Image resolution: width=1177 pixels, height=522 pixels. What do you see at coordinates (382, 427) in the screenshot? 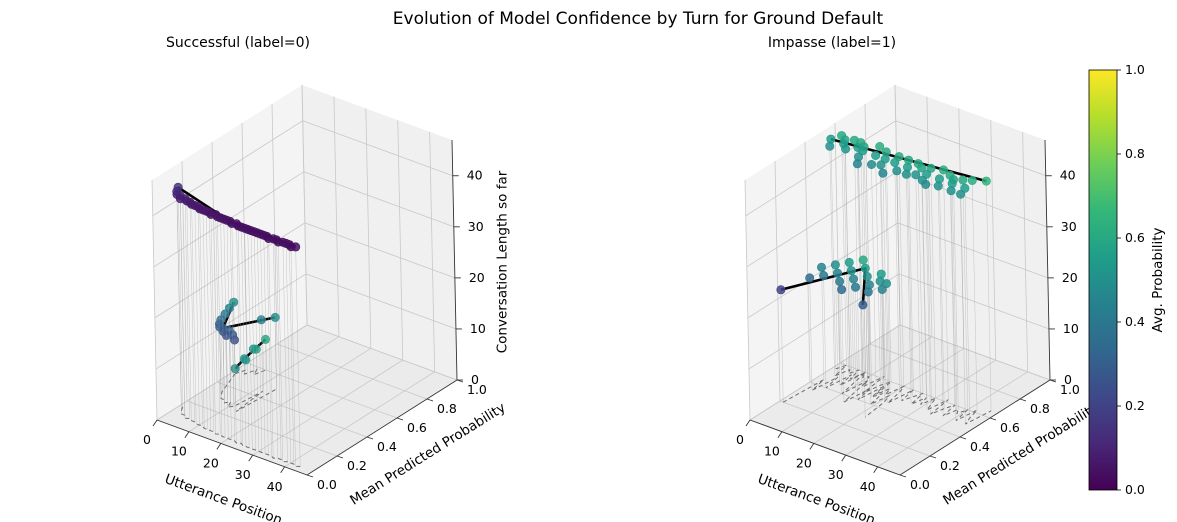
I see `y-axis-line` at bounding box center [382, 427].